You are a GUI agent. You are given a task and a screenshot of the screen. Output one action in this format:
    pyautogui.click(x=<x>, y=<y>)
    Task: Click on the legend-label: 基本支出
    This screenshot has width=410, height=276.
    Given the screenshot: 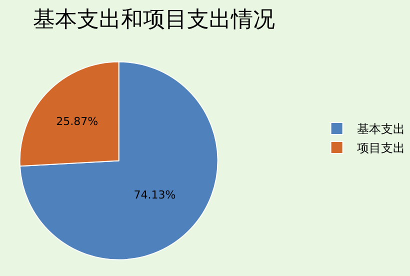 What is the action you would take?
    pyautogui.click(x=380, y=129)
    